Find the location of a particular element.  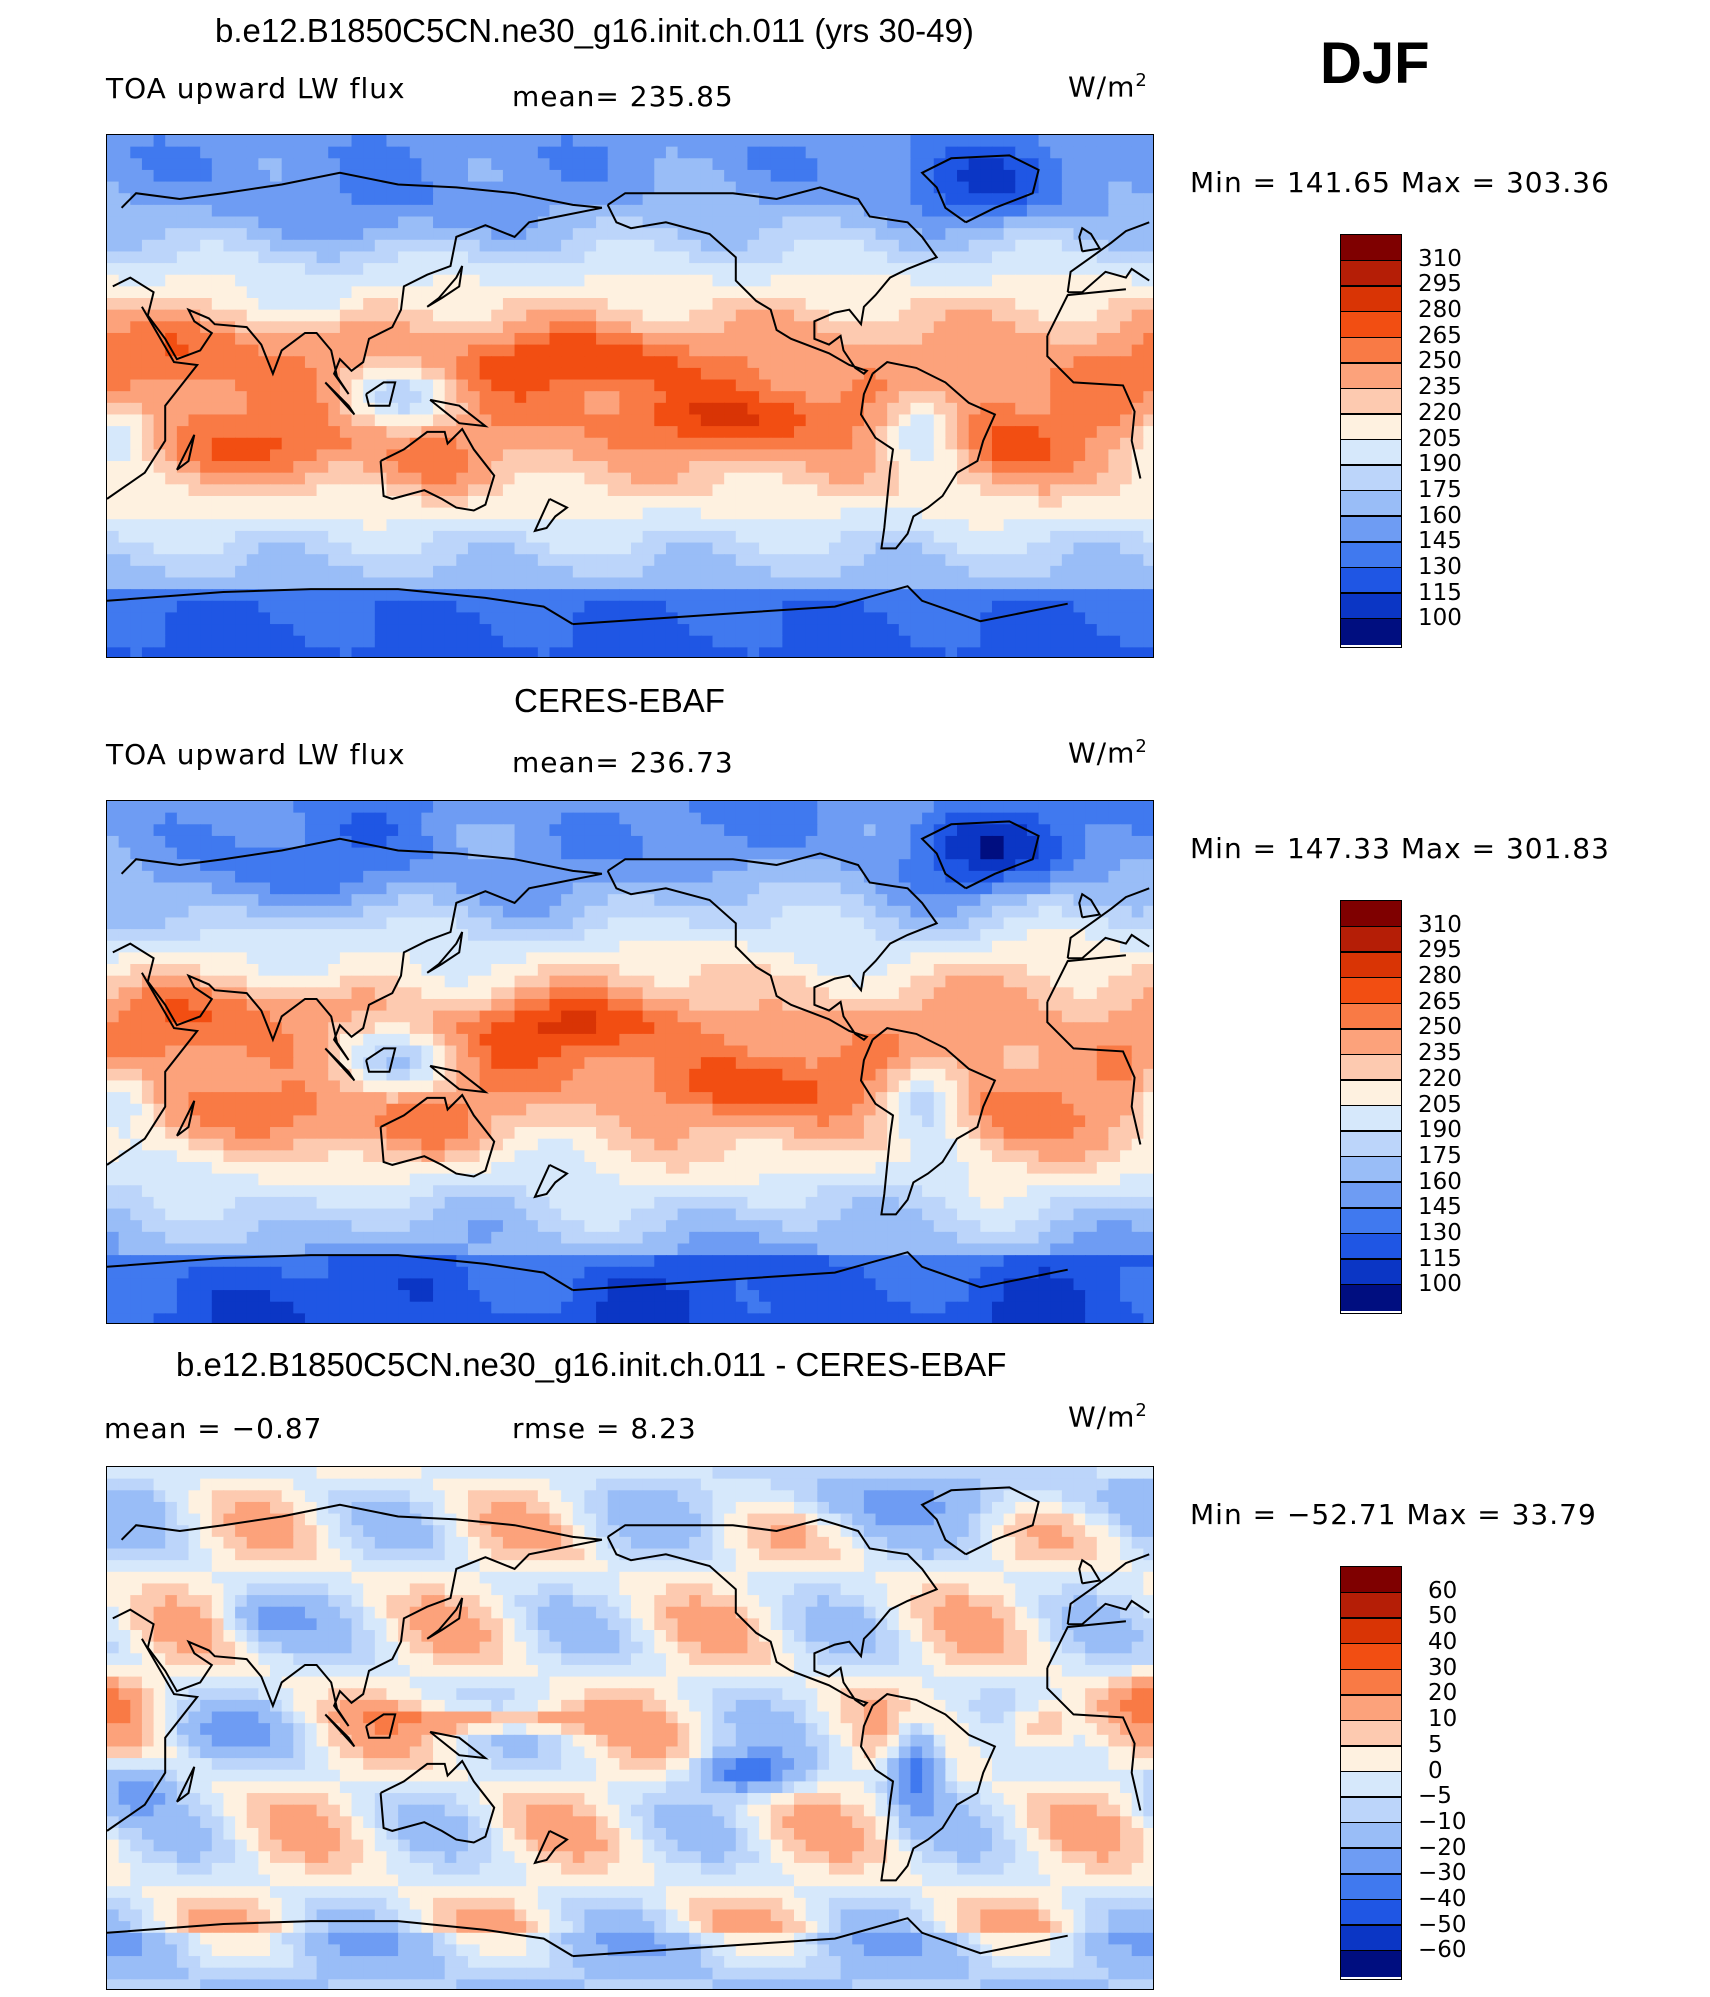

colorbar-tick-label: −50 is located at coordinates (1442, 1924).